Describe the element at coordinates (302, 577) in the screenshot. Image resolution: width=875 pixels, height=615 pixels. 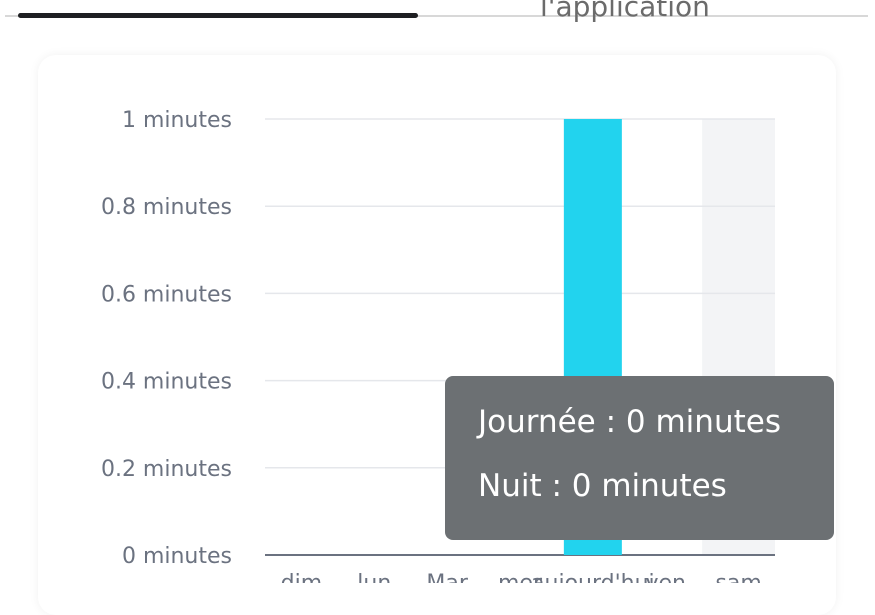
I see `x-tick-label: dim` at that location.